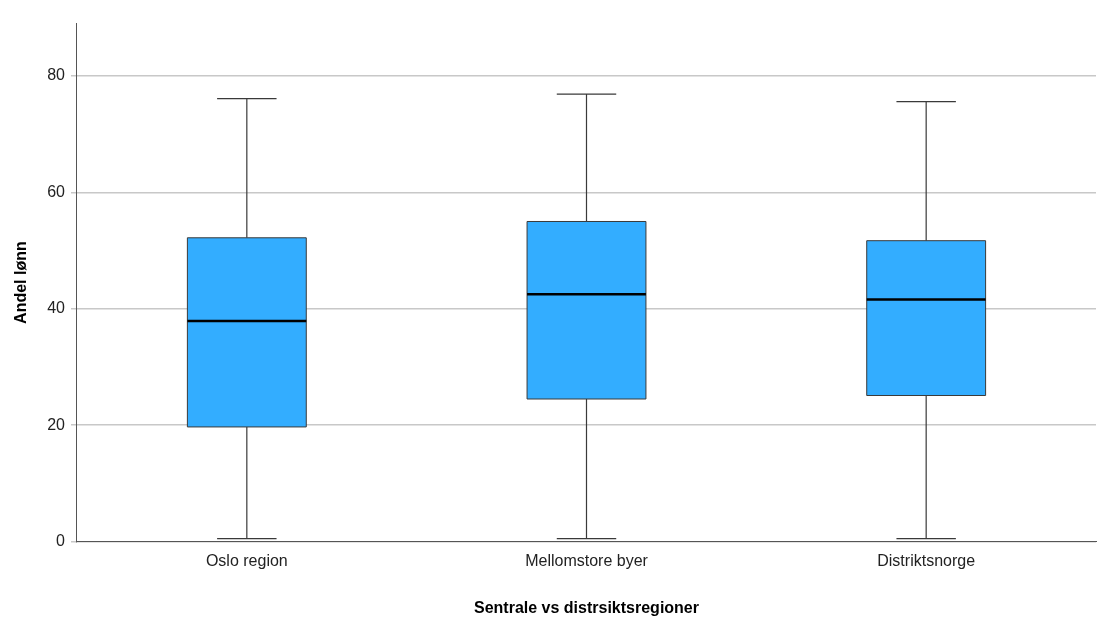 The width and height of the screenshot is (1108, 630). I want to click on y-axis-title: Andel lønn, so click(21, 282).